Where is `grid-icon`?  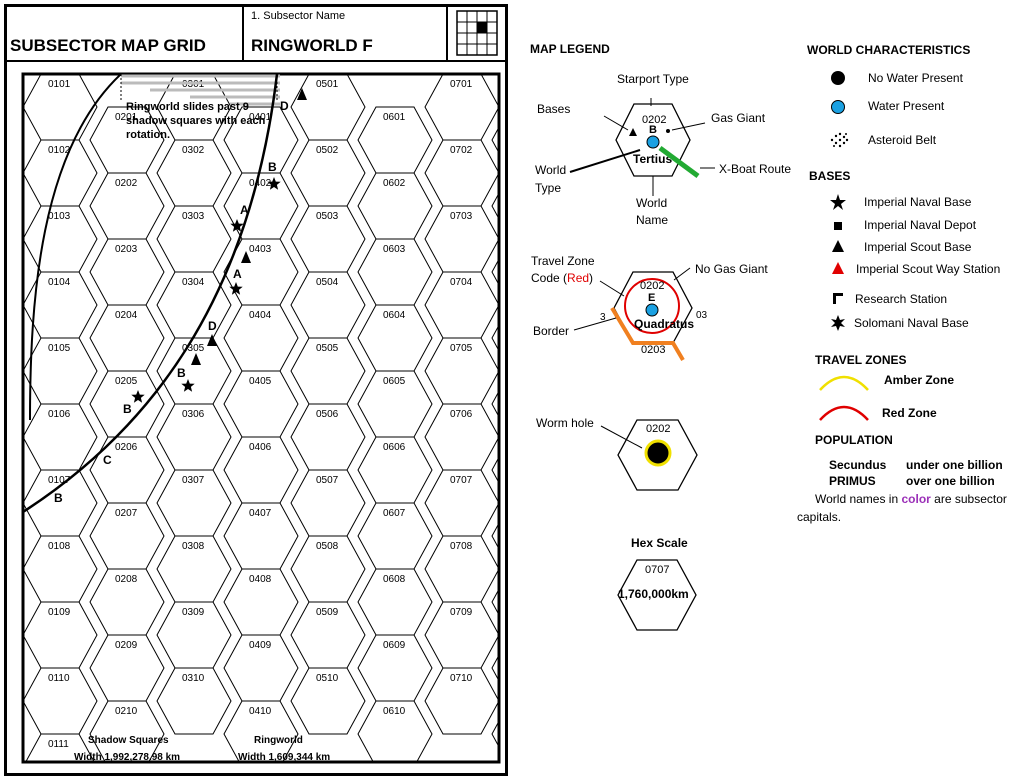
grid-icon is located at coordinates (477, 33).